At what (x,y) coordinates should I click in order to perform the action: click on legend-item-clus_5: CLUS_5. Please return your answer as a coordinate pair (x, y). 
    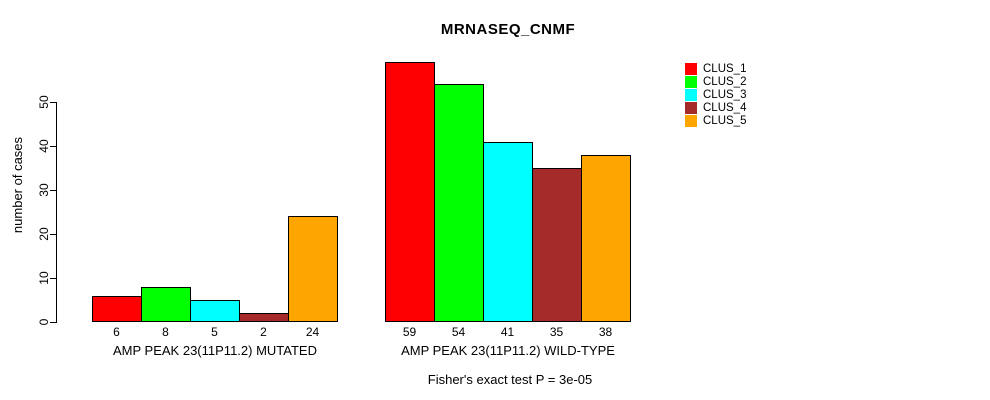
    Looking at the image, I should click on (715, 120).